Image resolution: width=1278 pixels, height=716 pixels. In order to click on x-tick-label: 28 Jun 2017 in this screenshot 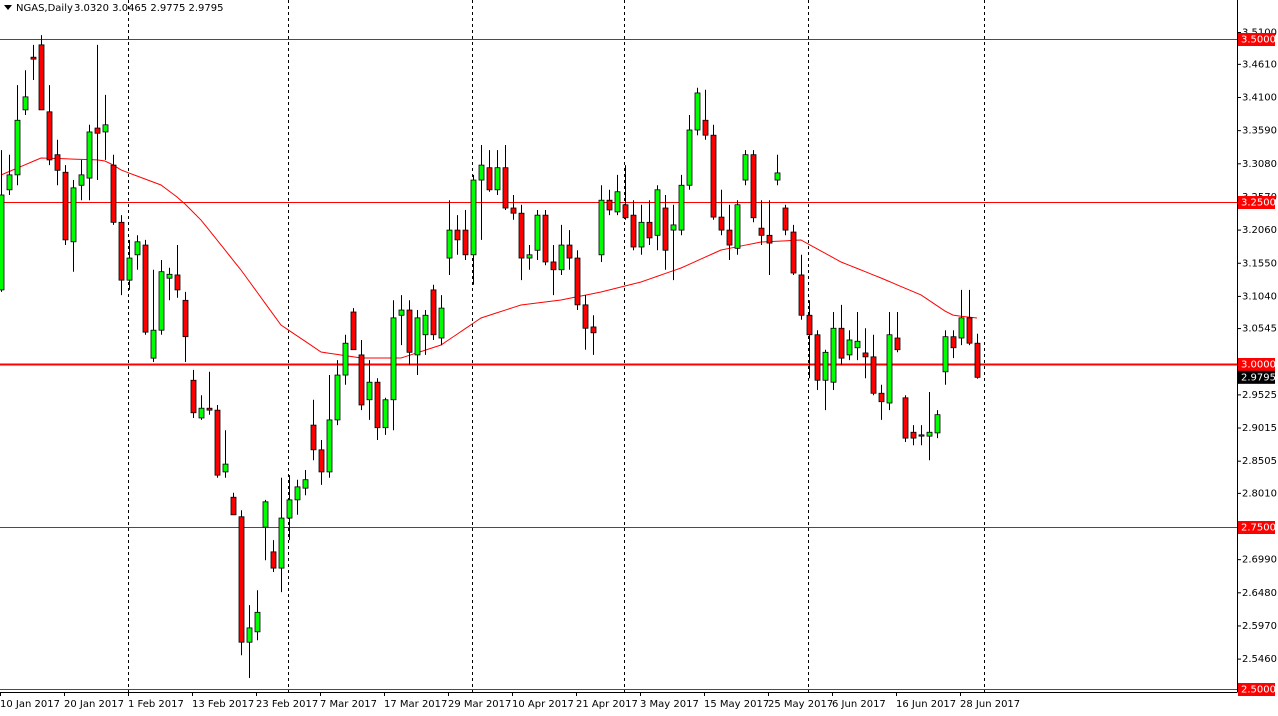, I will do `click(990, 704)`.